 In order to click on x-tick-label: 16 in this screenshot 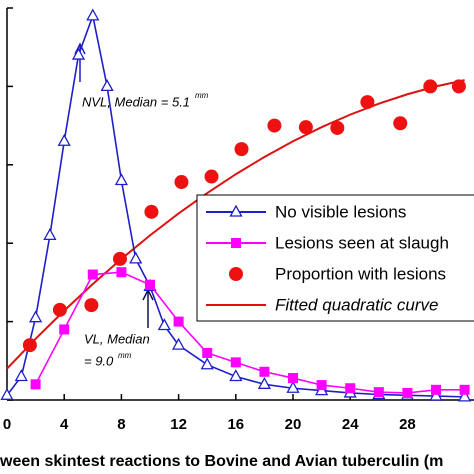, I will do `click(235, 424)`.